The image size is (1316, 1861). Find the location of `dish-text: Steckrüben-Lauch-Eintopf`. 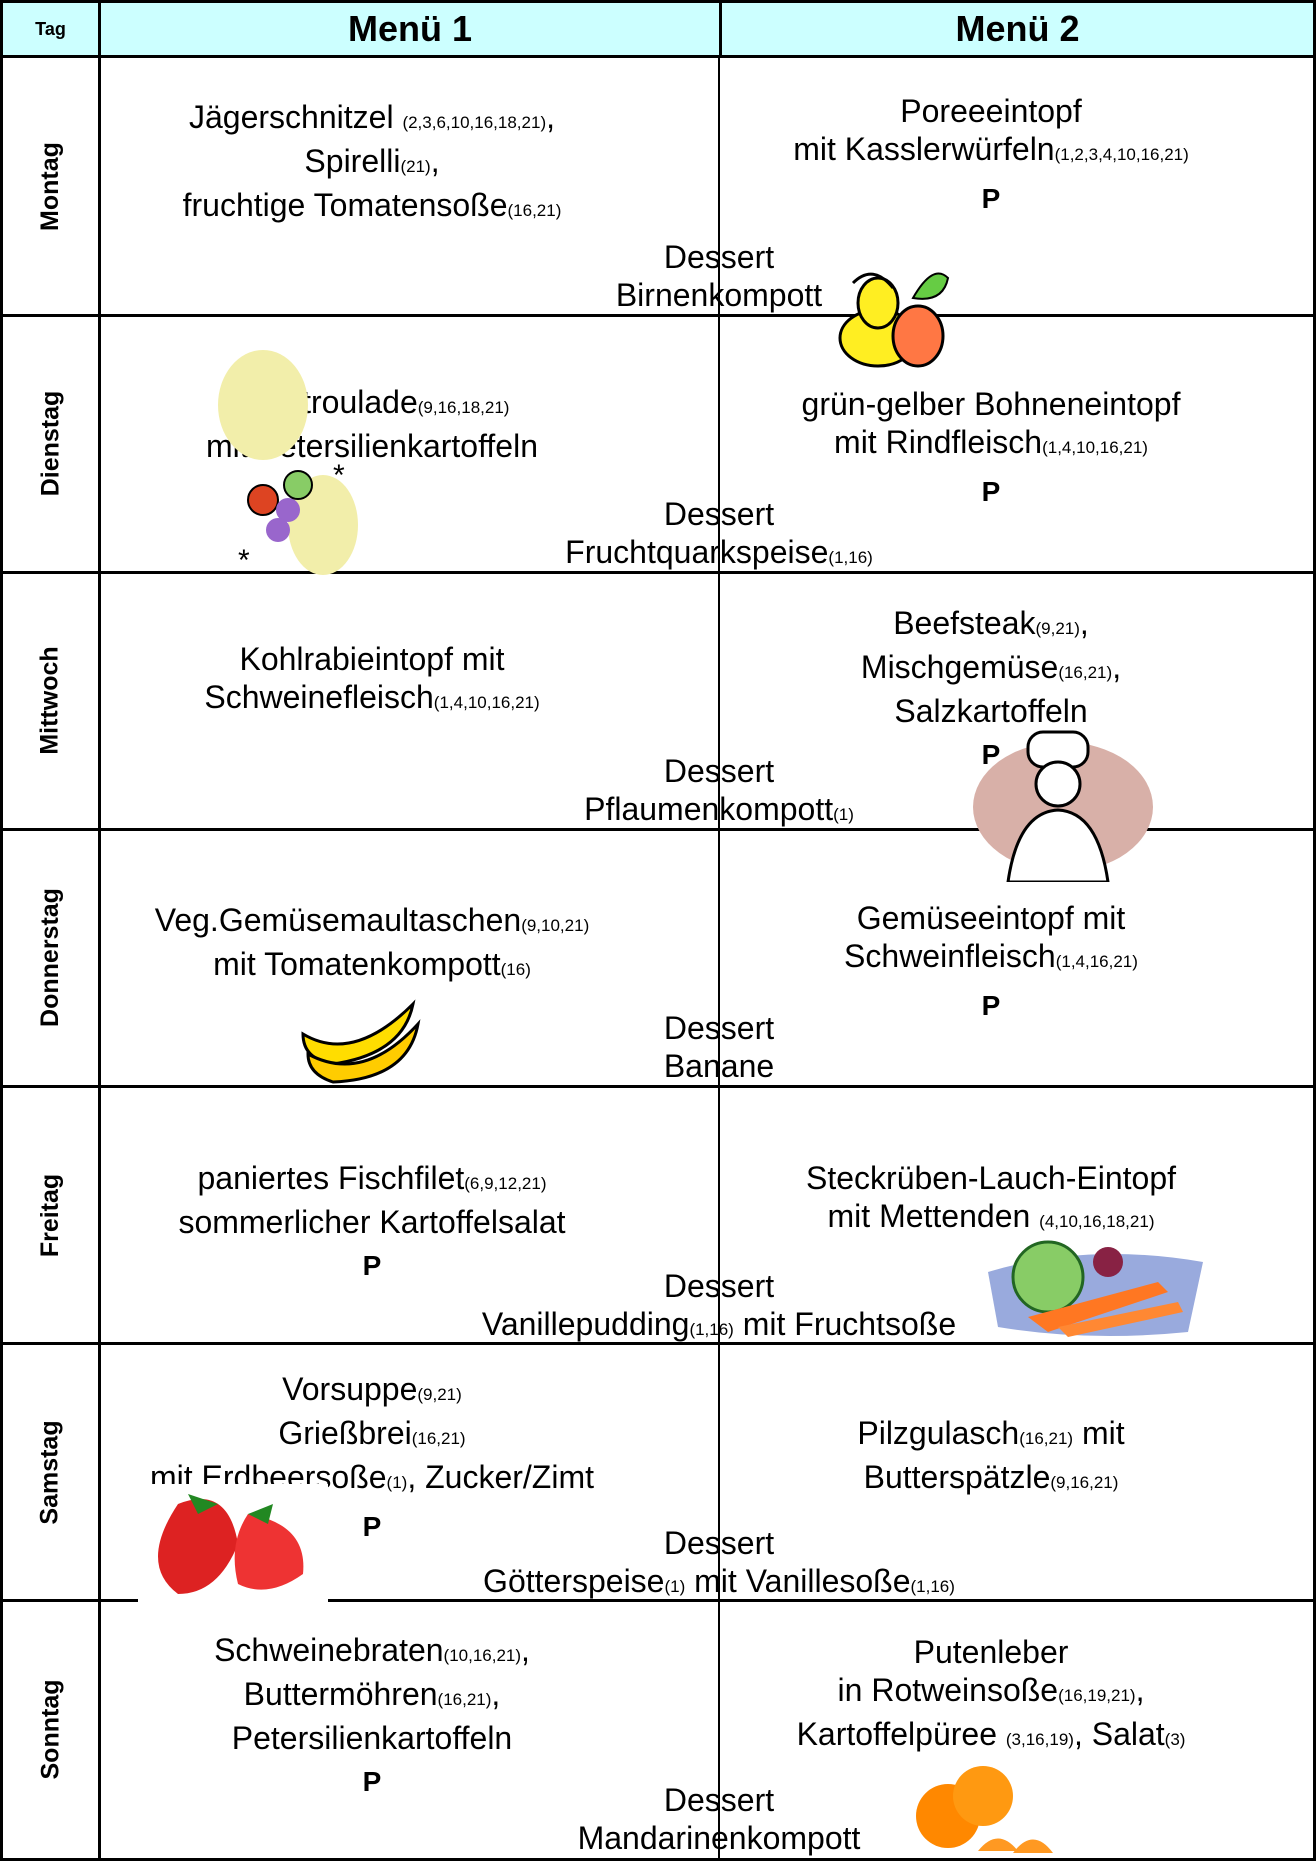

dish-text: Steckrüben-Lauch-Eintopf is located at coordinates (991, 1177).